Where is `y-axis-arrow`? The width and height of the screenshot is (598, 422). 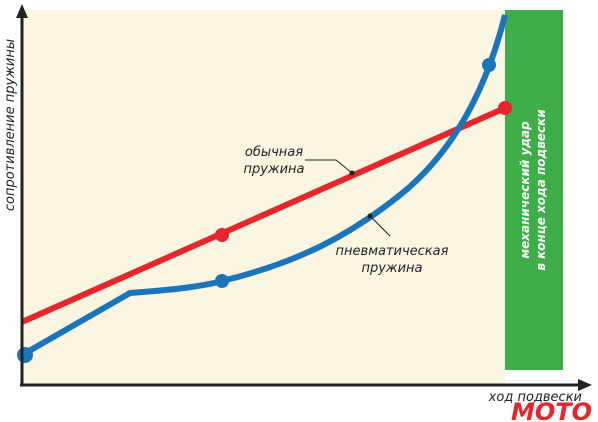
y-axis-arrow is located at coordinates (22, 11).